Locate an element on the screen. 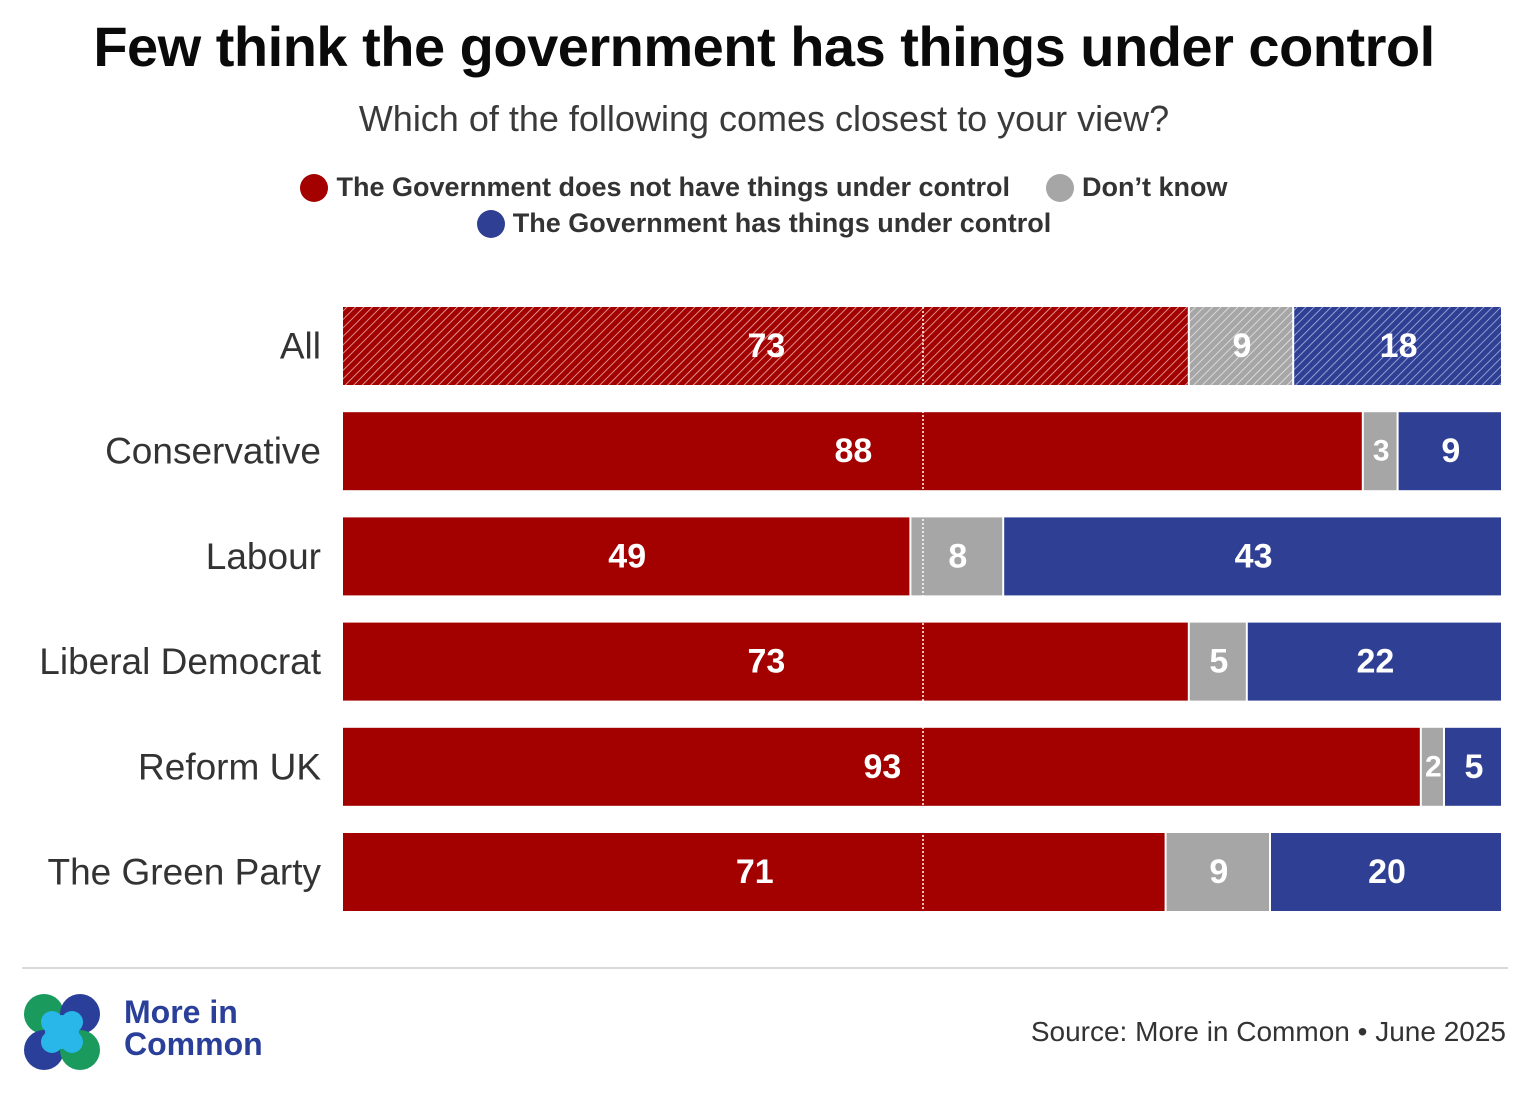  data-label-liberal-democrat-series-2: 22 is located at coordinates (1375, 662).